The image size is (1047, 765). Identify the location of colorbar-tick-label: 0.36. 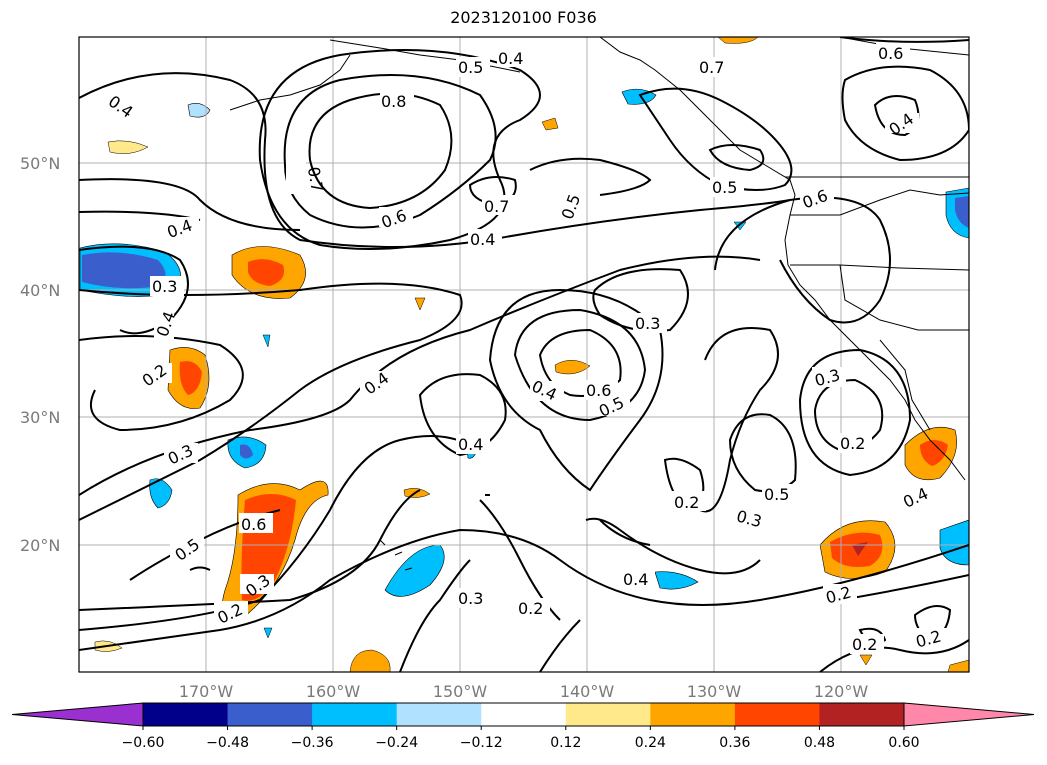
(734, 743).